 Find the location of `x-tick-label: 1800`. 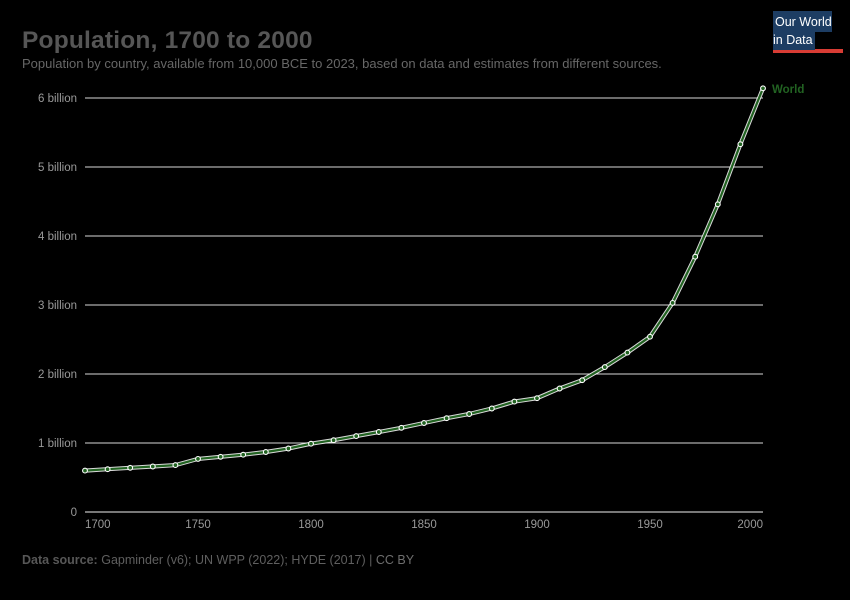

x-tick-label: 1800 is located at coordinates (311, 525).